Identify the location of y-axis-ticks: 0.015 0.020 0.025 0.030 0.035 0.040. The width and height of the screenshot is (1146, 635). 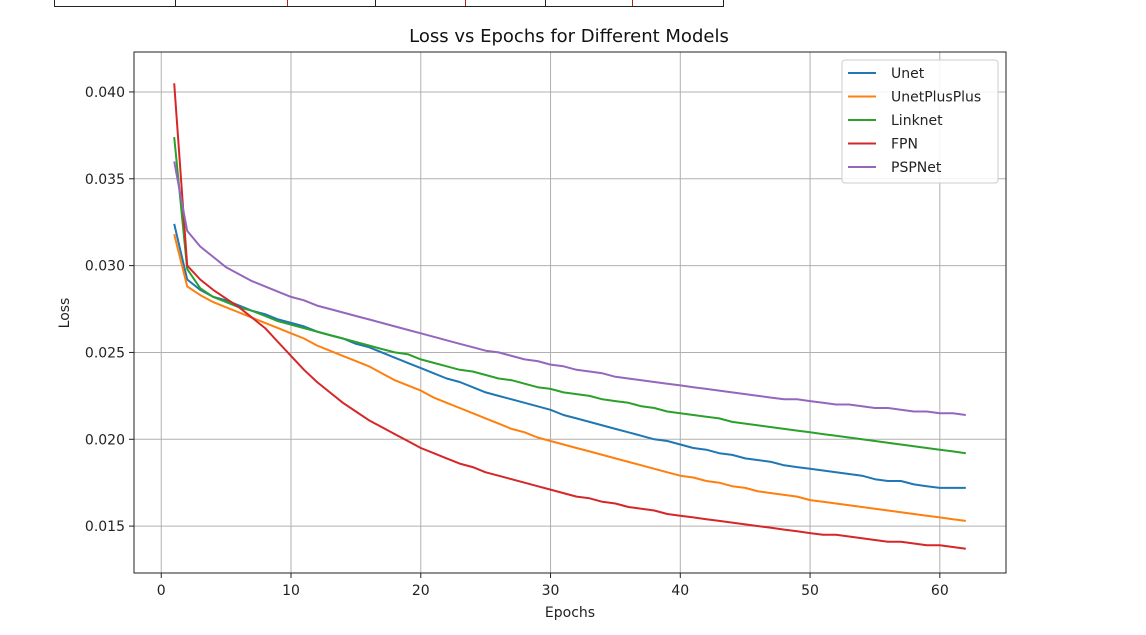
(109, 310).